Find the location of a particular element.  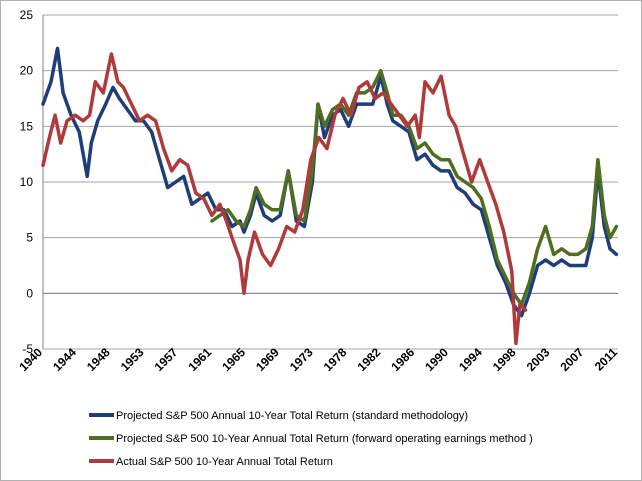

y-tick-label: -5 is located at coordinates (27, 349).